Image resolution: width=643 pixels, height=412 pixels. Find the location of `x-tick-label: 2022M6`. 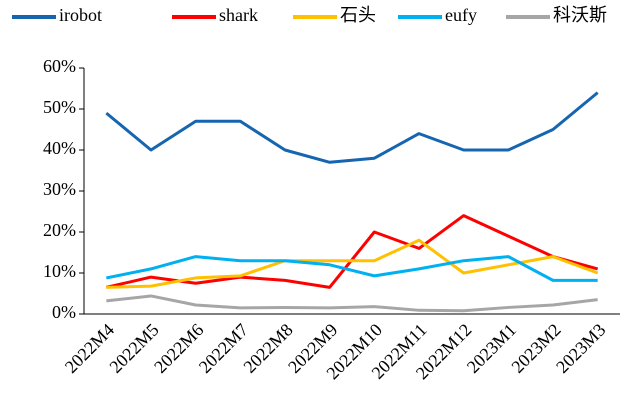

x-tick-label: 2022M6 is located at coordinates (178, 348).